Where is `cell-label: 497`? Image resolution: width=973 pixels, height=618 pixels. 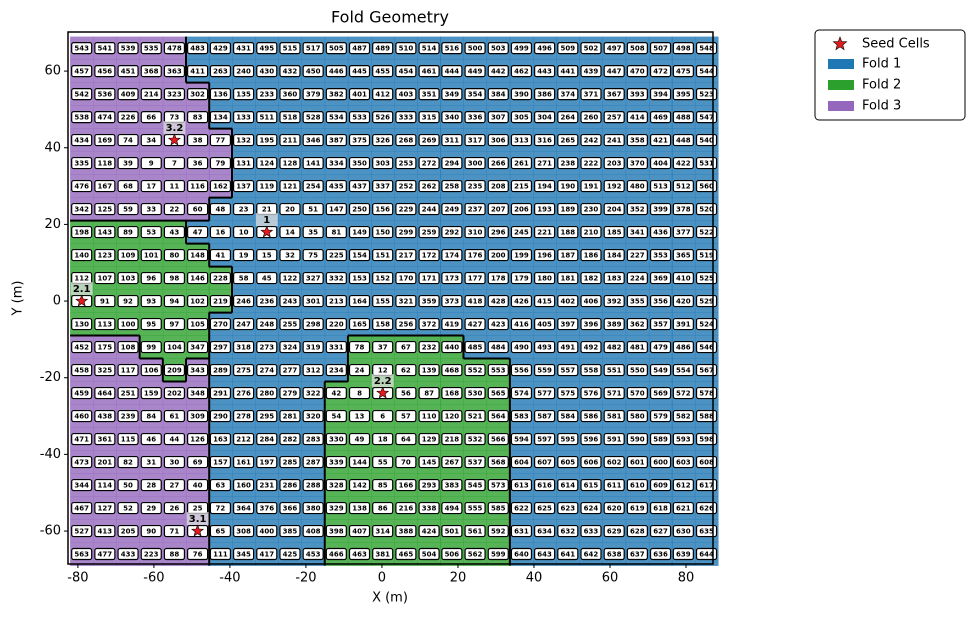 cell-label: 497 is located at coordinates (614, 49).